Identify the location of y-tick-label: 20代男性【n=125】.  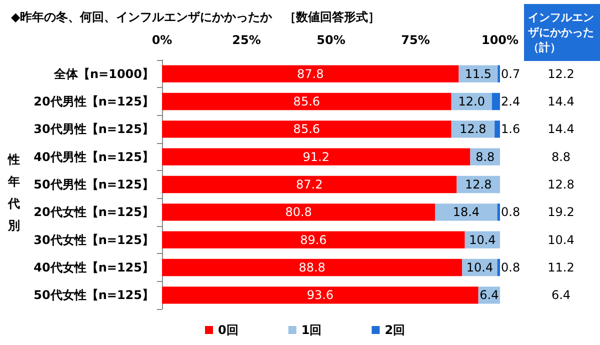
(94, 101).